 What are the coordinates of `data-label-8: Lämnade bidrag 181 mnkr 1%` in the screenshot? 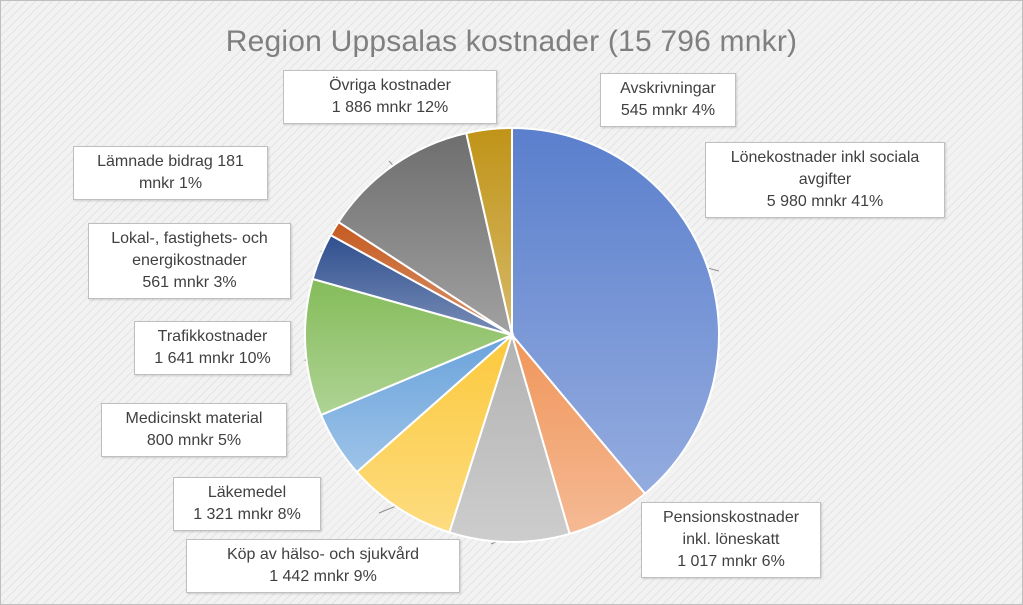 It's located at (170, 173).